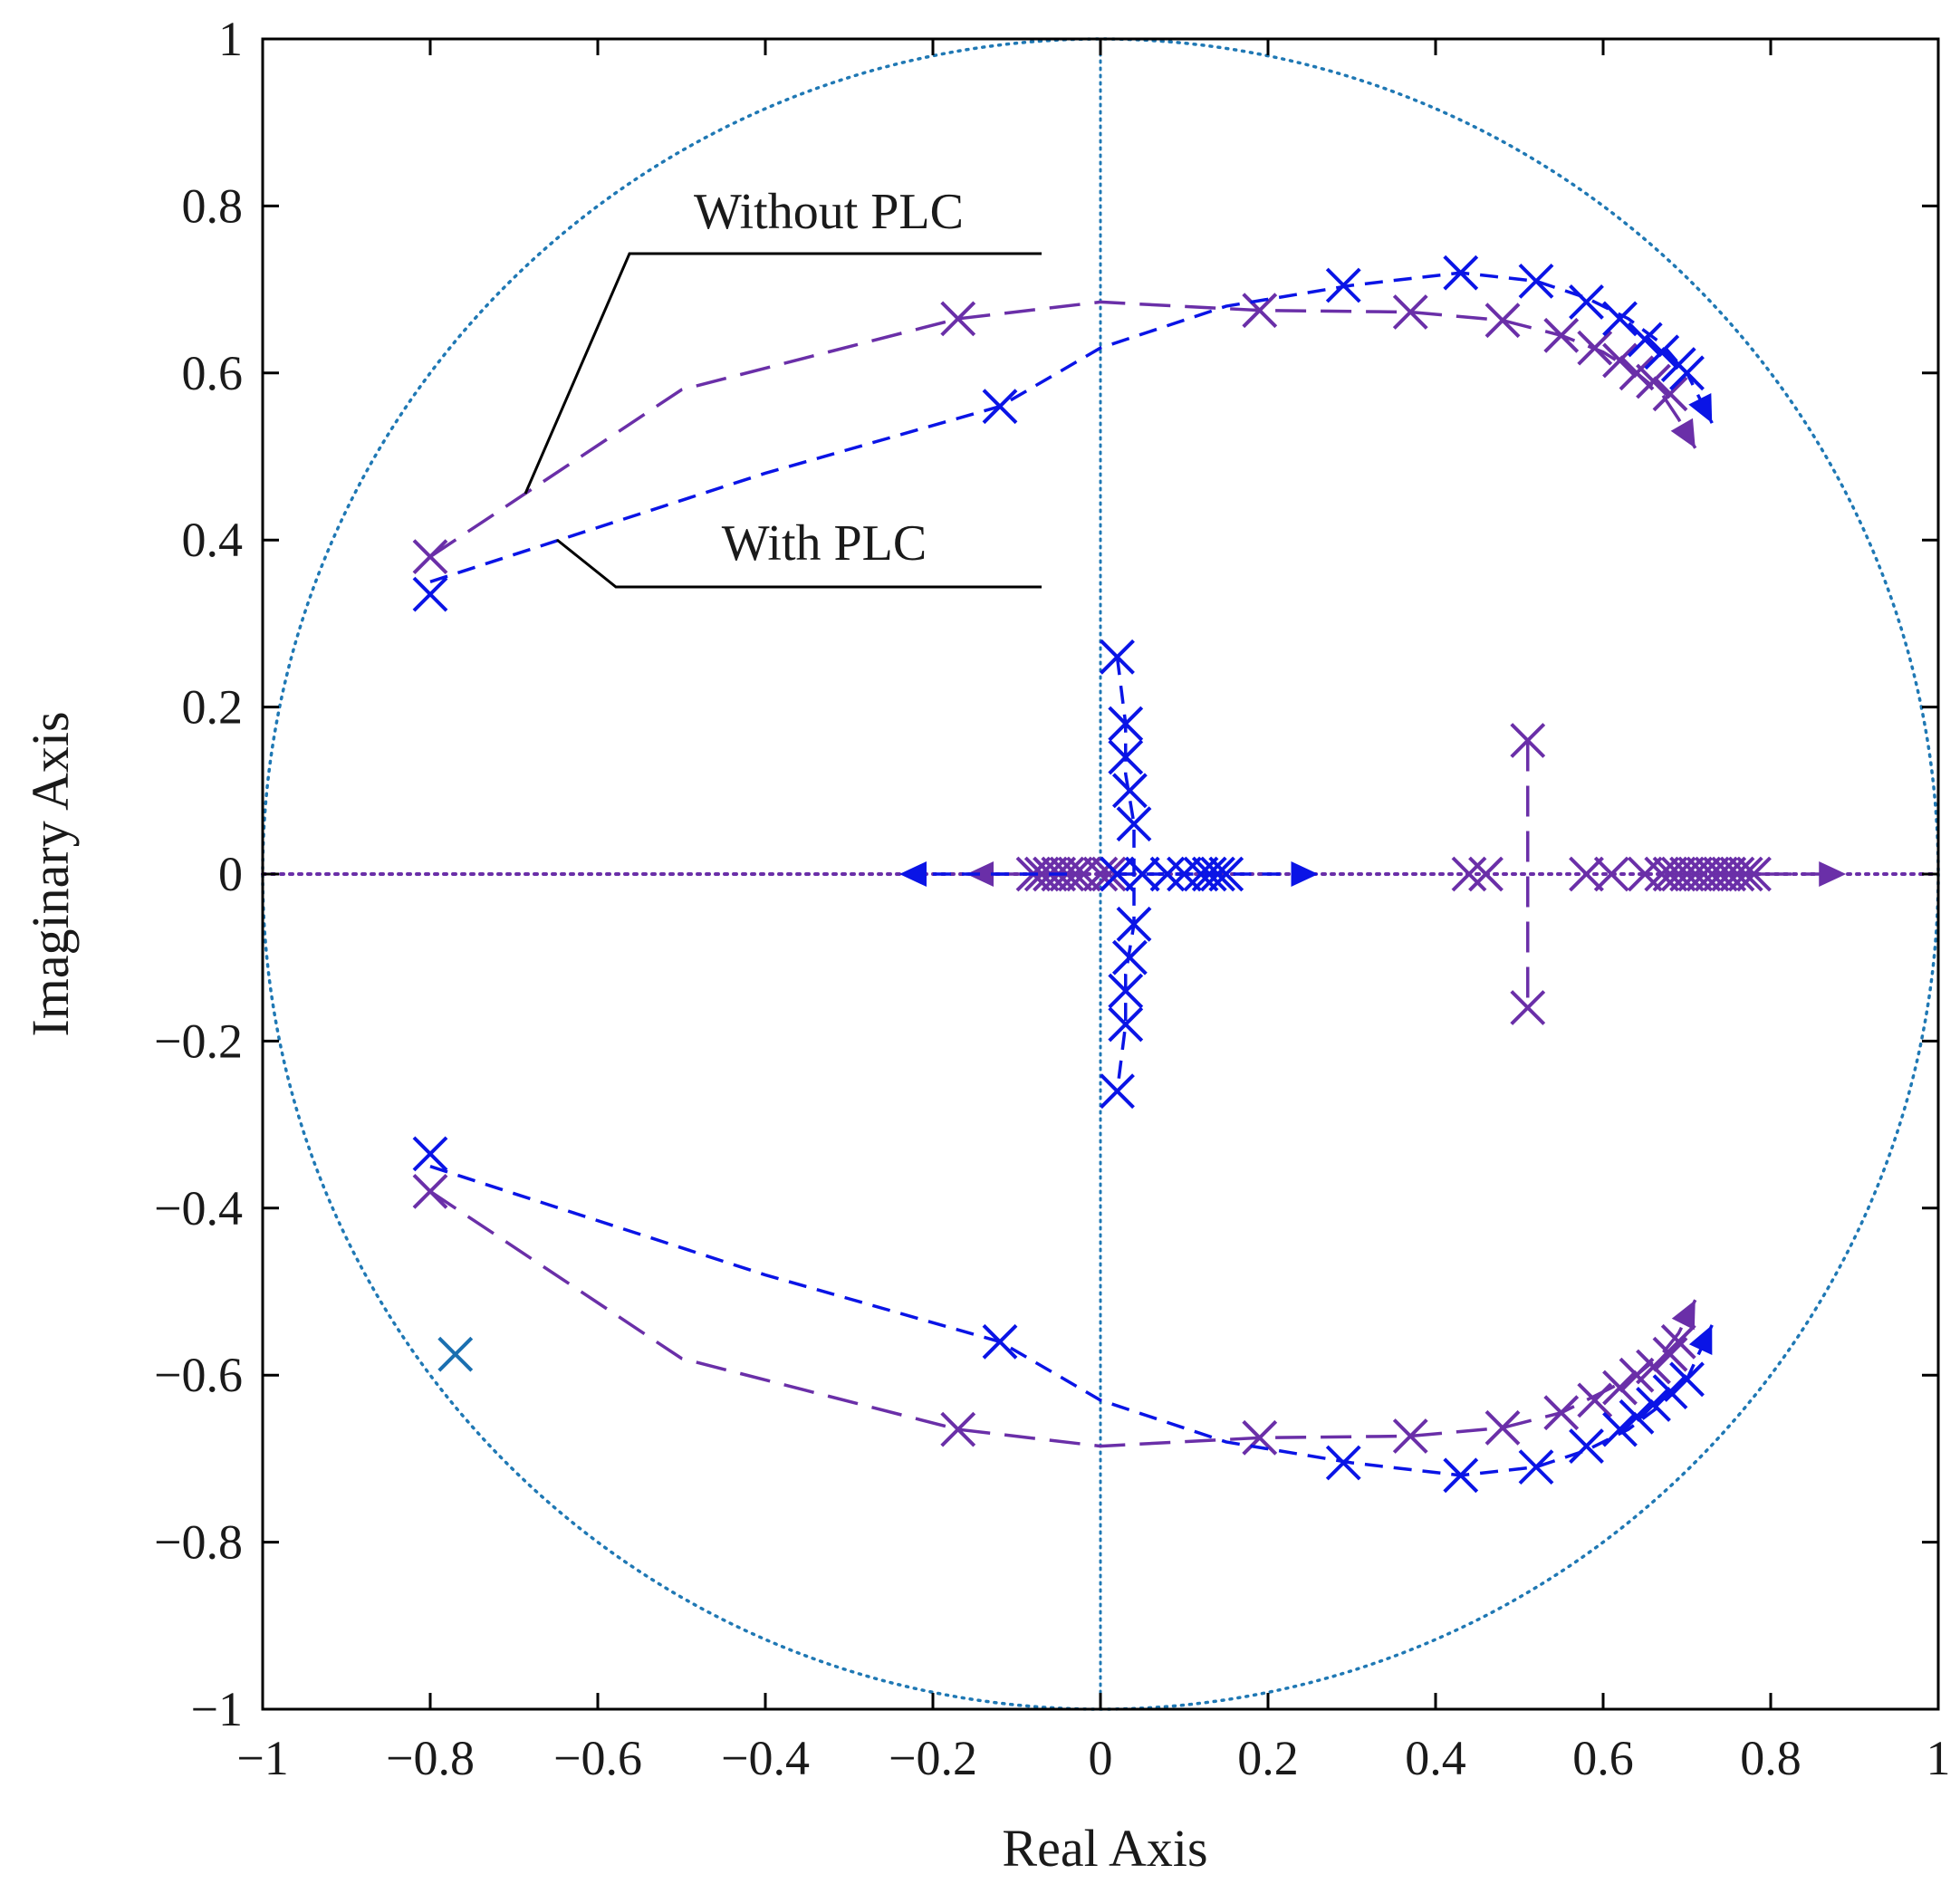 The width and height of the screenshot is (1960, 1884). What do you see at coordinates (430, 1758) in the screenshot?
I see `x-tick-label: −0.8` at bounding box center [430, 1758].